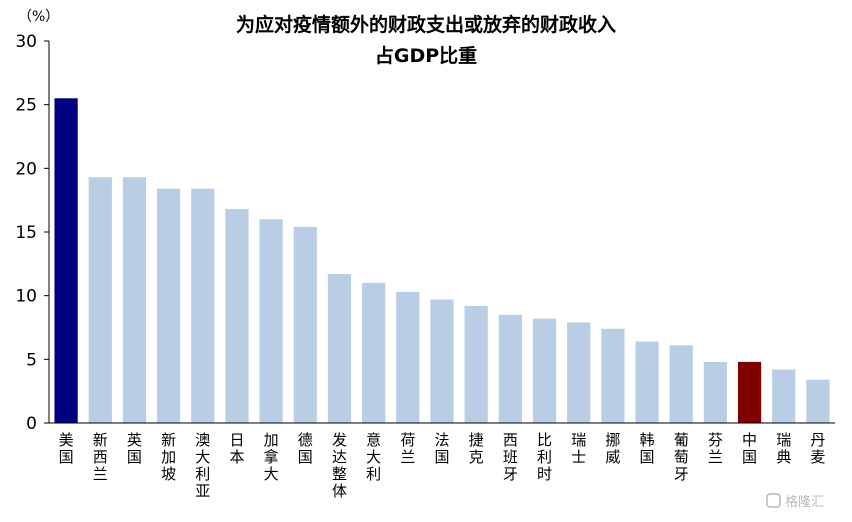 The width and height of the screenshot is (852, 522). What do you see at coordinates (305, 448) in the screenshot?
I see `x-category-label: 德国` at bounding box center [305, 448].